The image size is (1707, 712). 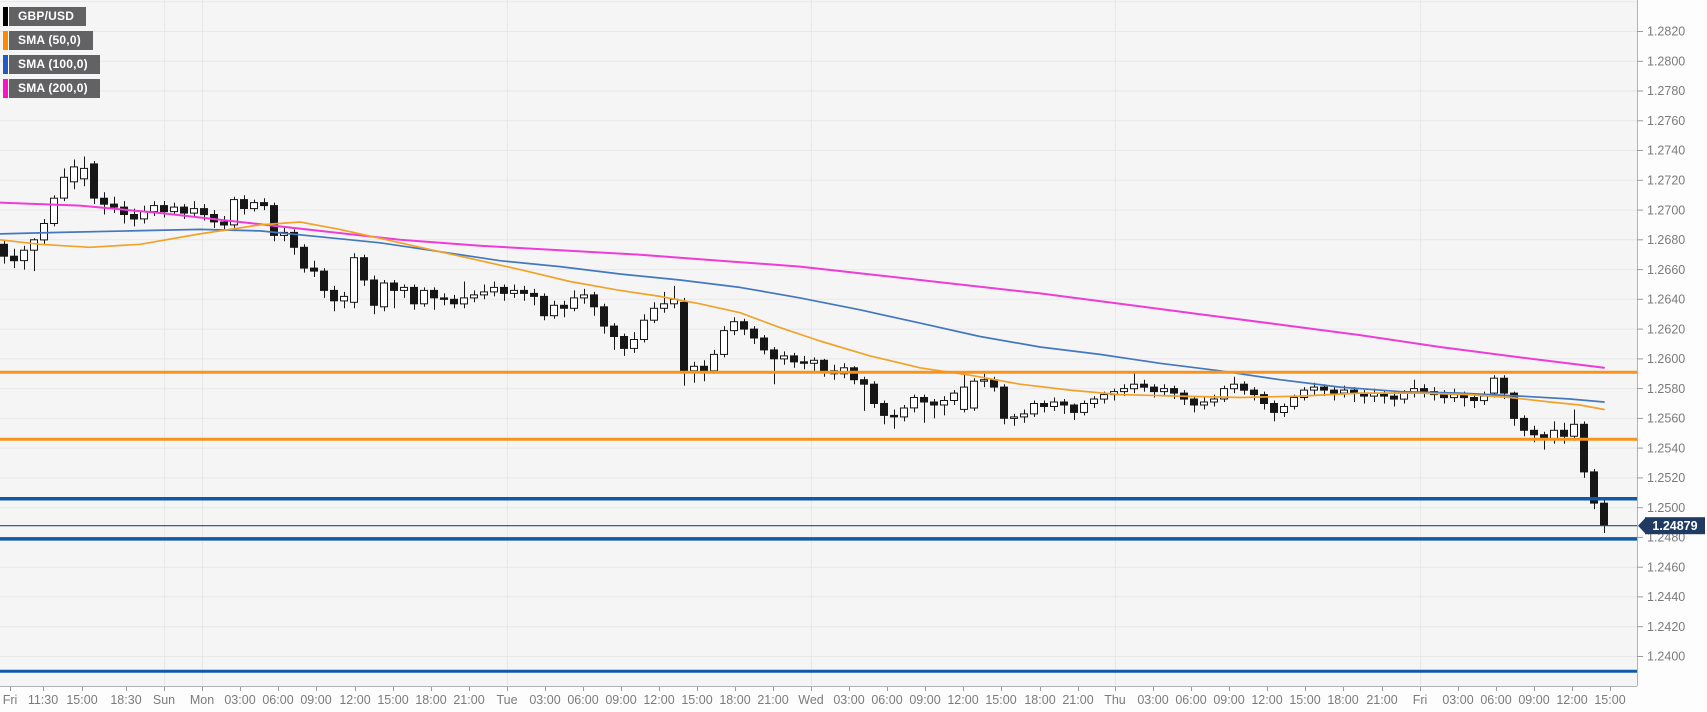 What do you see at coordinates (51, 88) in the screenshot?
I see `legend-item-sma-200-0: SMA (200,0)` at bounding box center [51, 88].